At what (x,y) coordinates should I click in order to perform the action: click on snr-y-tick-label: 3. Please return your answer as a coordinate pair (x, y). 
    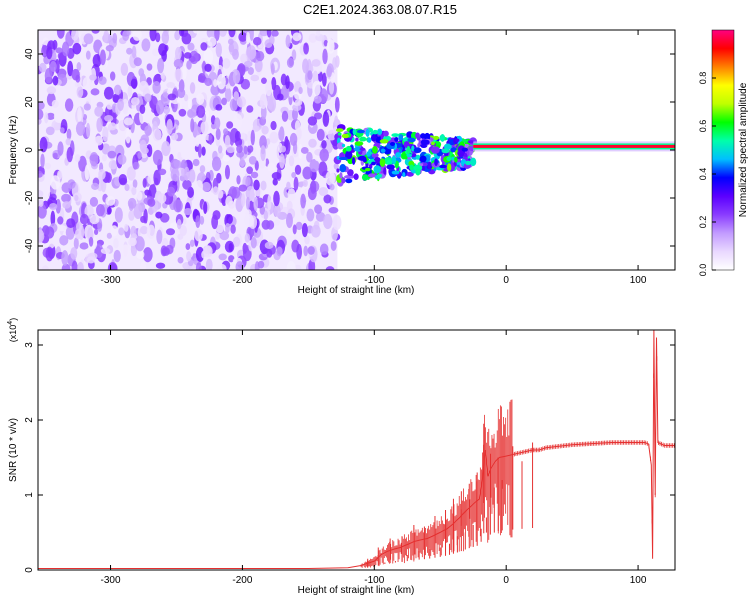
    Looking at the image, I should click on (29, 345).